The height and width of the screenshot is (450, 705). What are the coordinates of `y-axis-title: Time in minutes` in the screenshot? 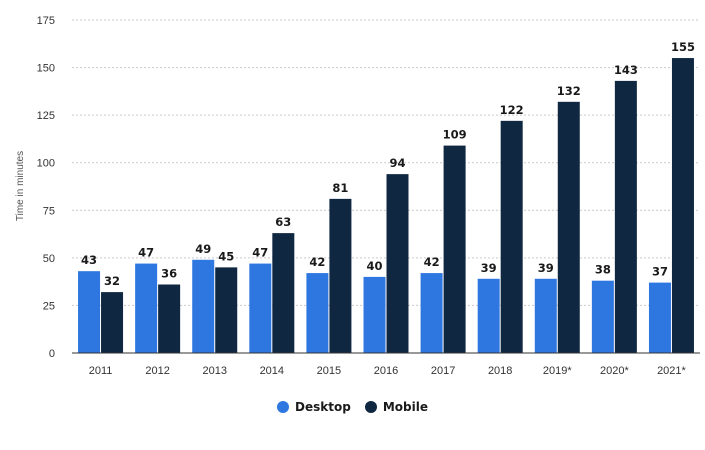 It's located at (20, 186).